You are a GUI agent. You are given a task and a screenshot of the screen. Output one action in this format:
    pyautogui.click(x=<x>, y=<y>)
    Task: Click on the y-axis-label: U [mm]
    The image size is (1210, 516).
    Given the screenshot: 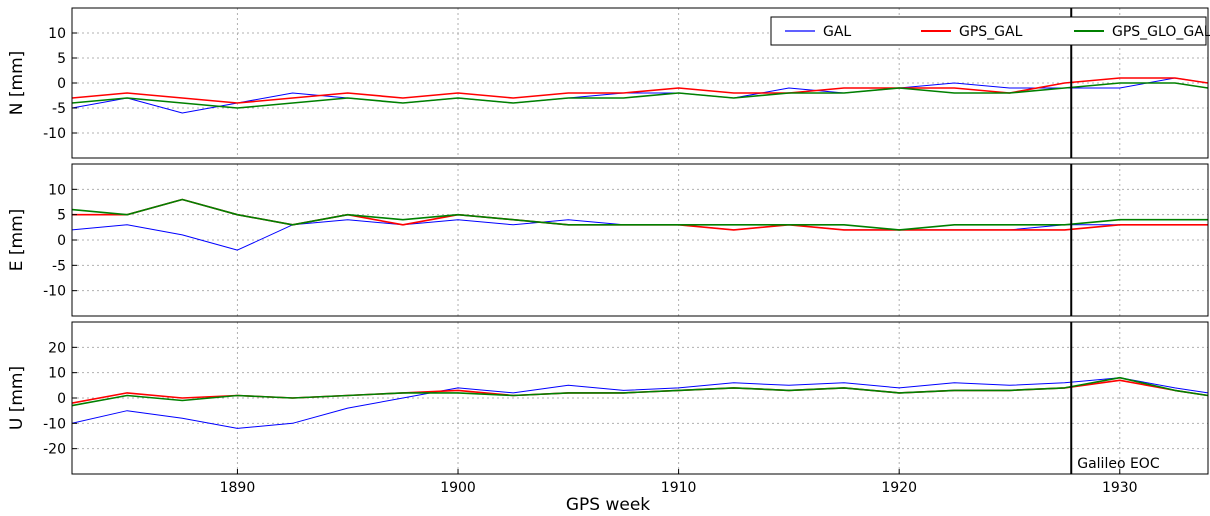 What is the action you would take?
    pyautogui.click(x=17, y=398)
    